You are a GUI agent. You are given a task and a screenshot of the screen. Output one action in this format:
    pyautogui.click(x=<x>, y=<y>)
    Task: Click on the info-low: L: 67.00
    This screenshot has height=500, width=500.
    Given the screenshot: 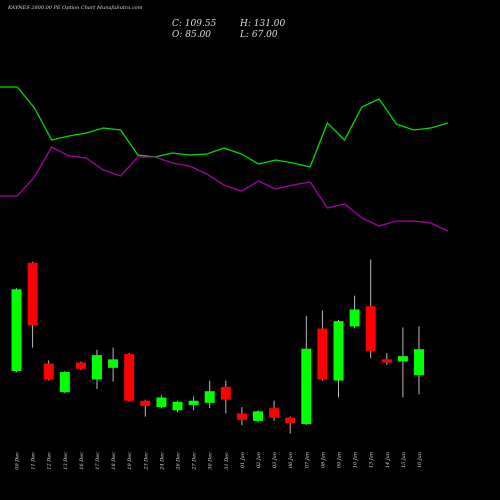 What is the action you would take?
    pyautogui.click(x=258, y=35)
    